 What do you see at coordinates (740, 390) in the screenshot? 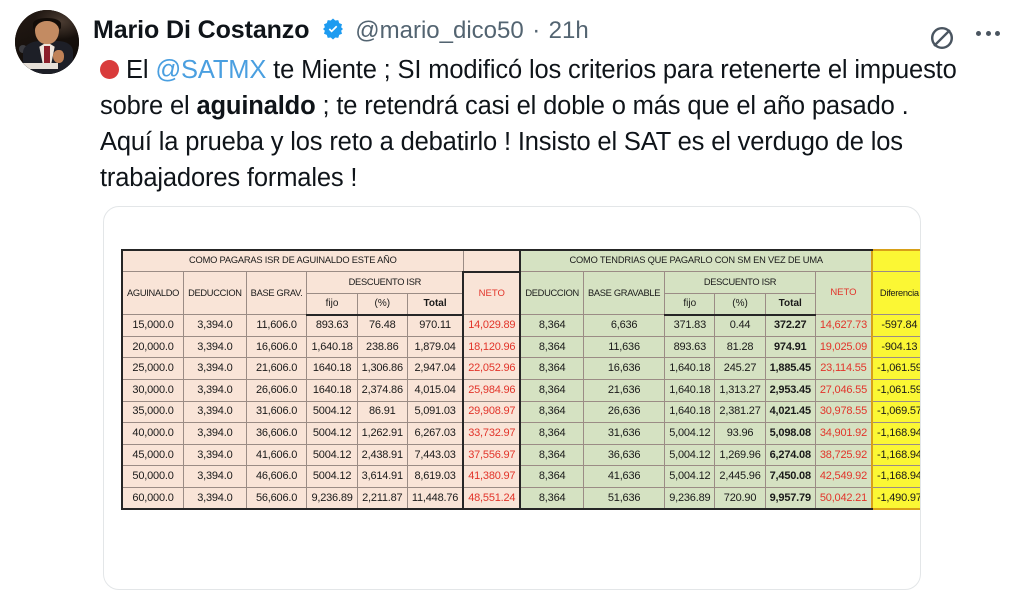
I see `cell-pct-right: 1,313.27` at bounding box center [740, 390].